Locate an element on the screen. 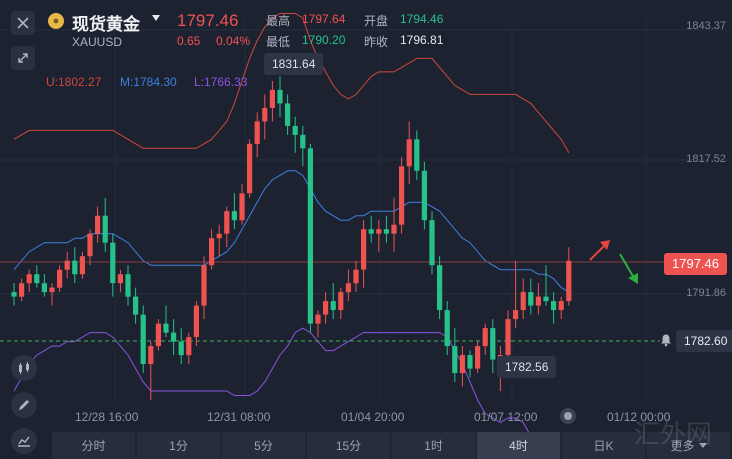 The height and width of the screenshot is (459, 732). current-price-tag: 1797.46 is located at coordinates (695, 264).